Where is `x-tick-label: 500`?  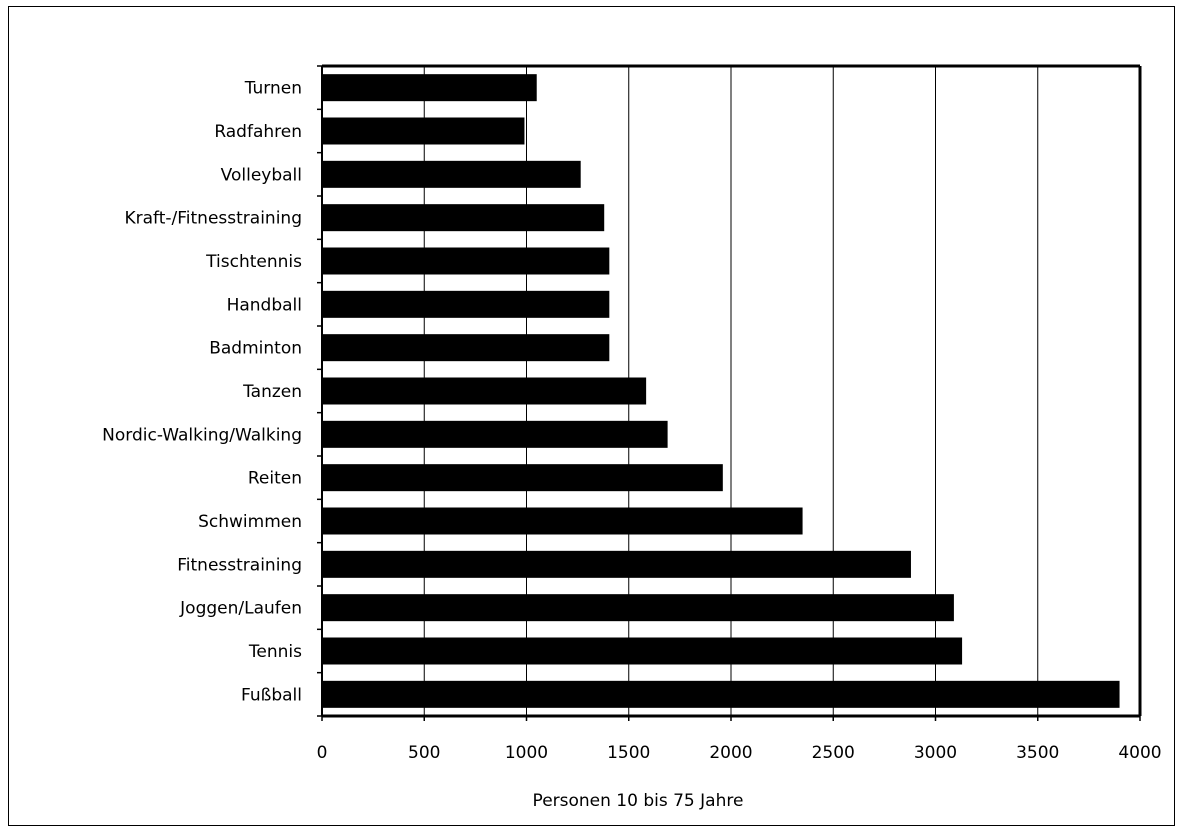 x-tick-label: 500 is located at coordinates (424, 753).